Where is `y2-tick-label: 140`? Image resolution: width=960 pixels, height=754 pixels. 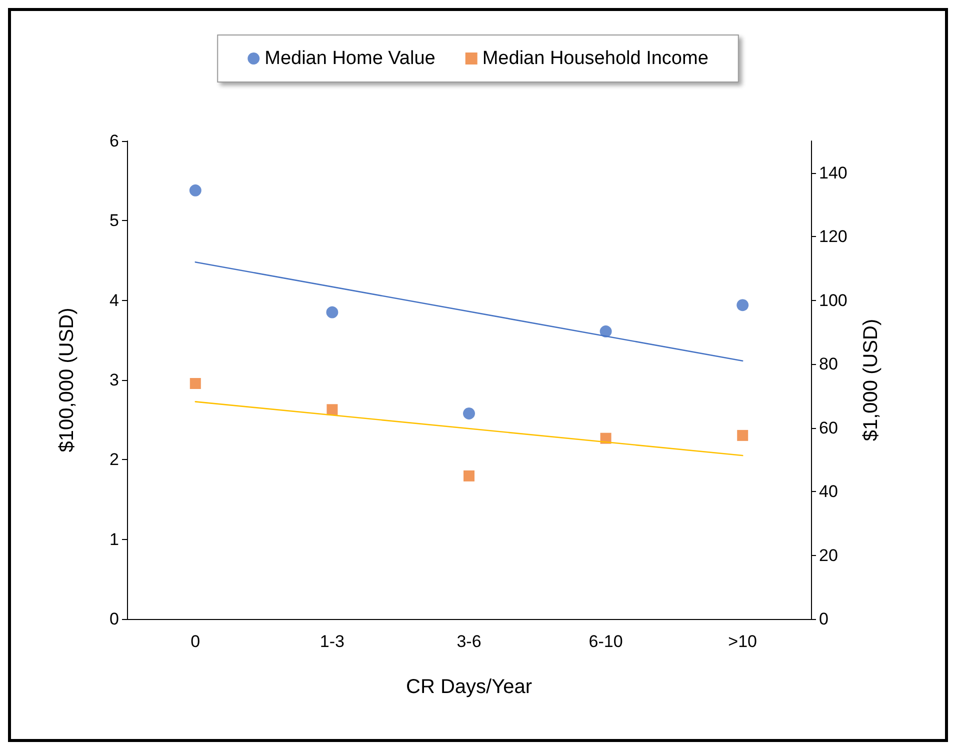 y2-tick-label: 140 is located at coordinates (833, 172).